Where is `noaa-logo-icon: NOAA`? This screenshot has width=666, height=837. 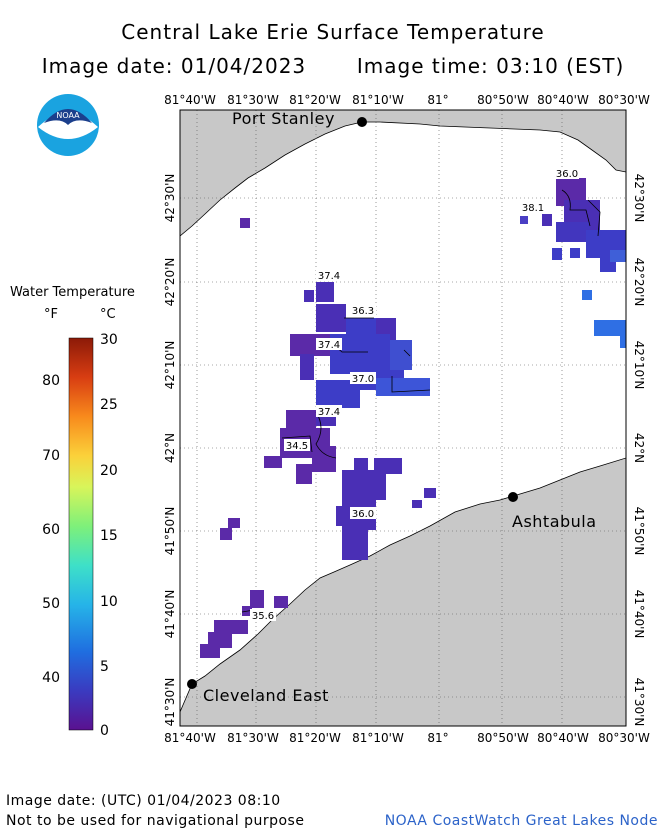 noaa-logo-icon: NOAA is located at coordinates (68, 125).